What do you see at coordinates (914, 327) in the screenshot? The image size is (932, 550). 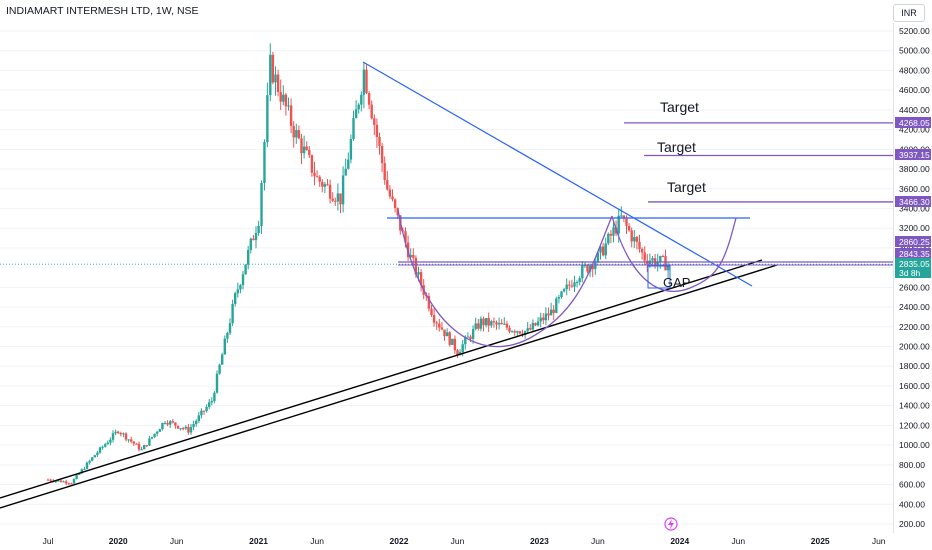 I see `price-tick-label: 2200.00` at bounding box center [914, 327].